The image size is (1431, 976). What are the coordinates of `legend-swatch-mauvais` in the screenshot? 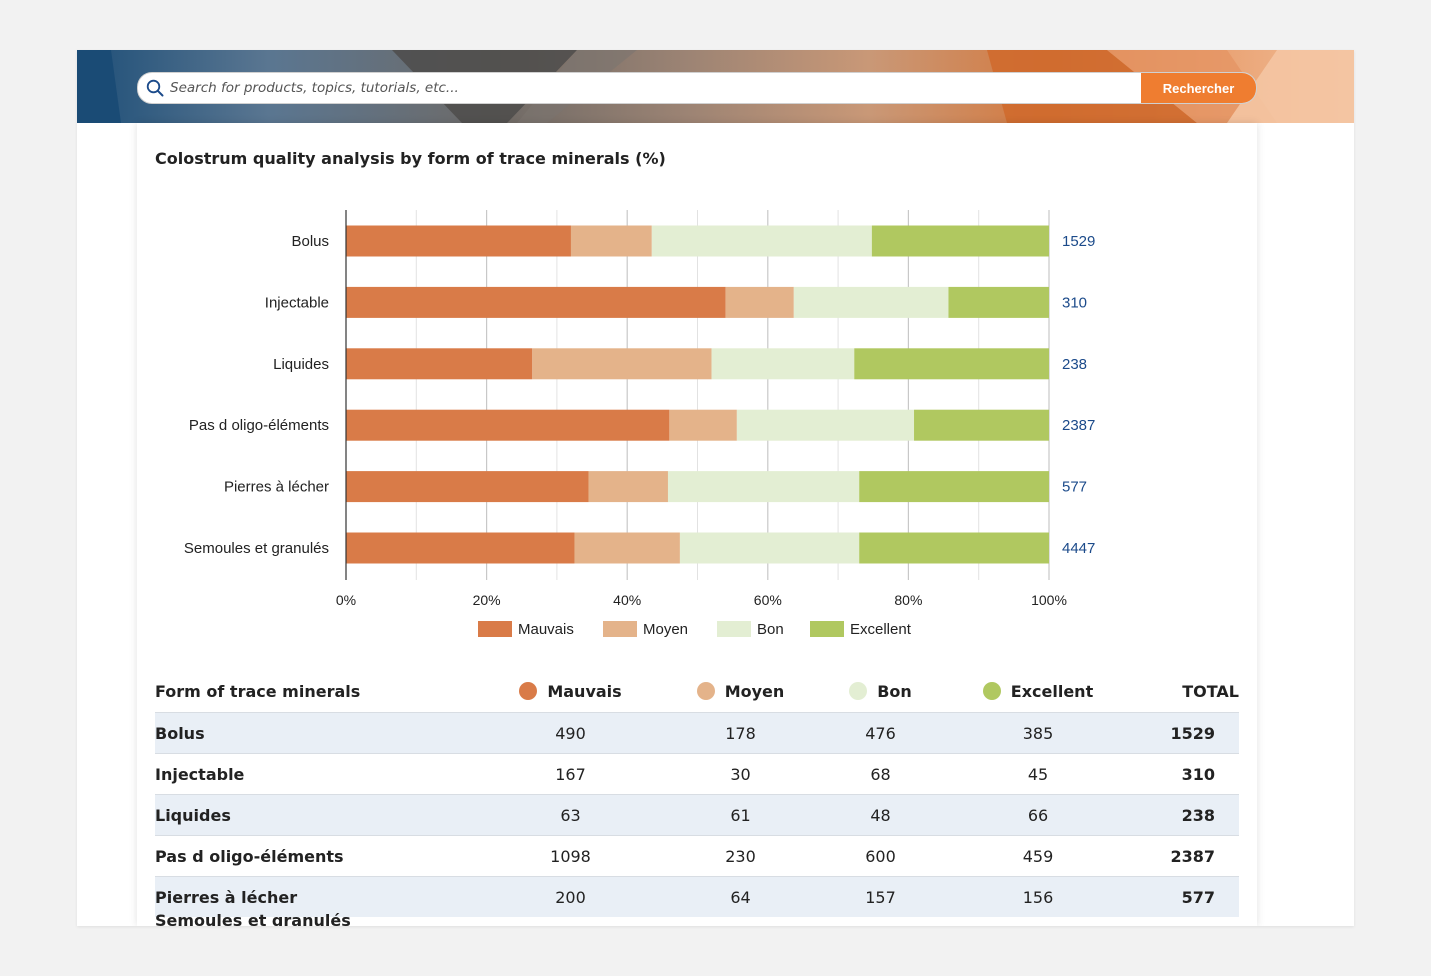 It's located at (495, 629).